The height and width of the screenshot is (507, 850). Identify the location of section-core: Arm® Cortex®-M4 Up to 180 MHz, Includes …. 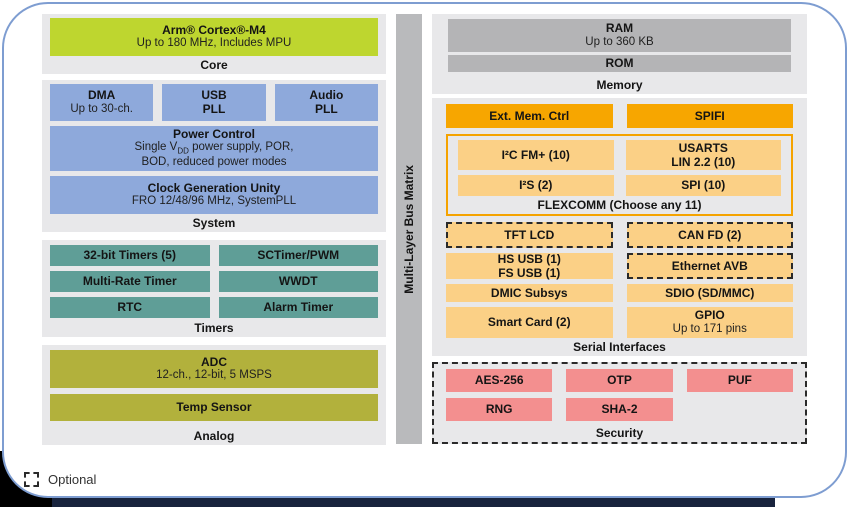
(214, 44).